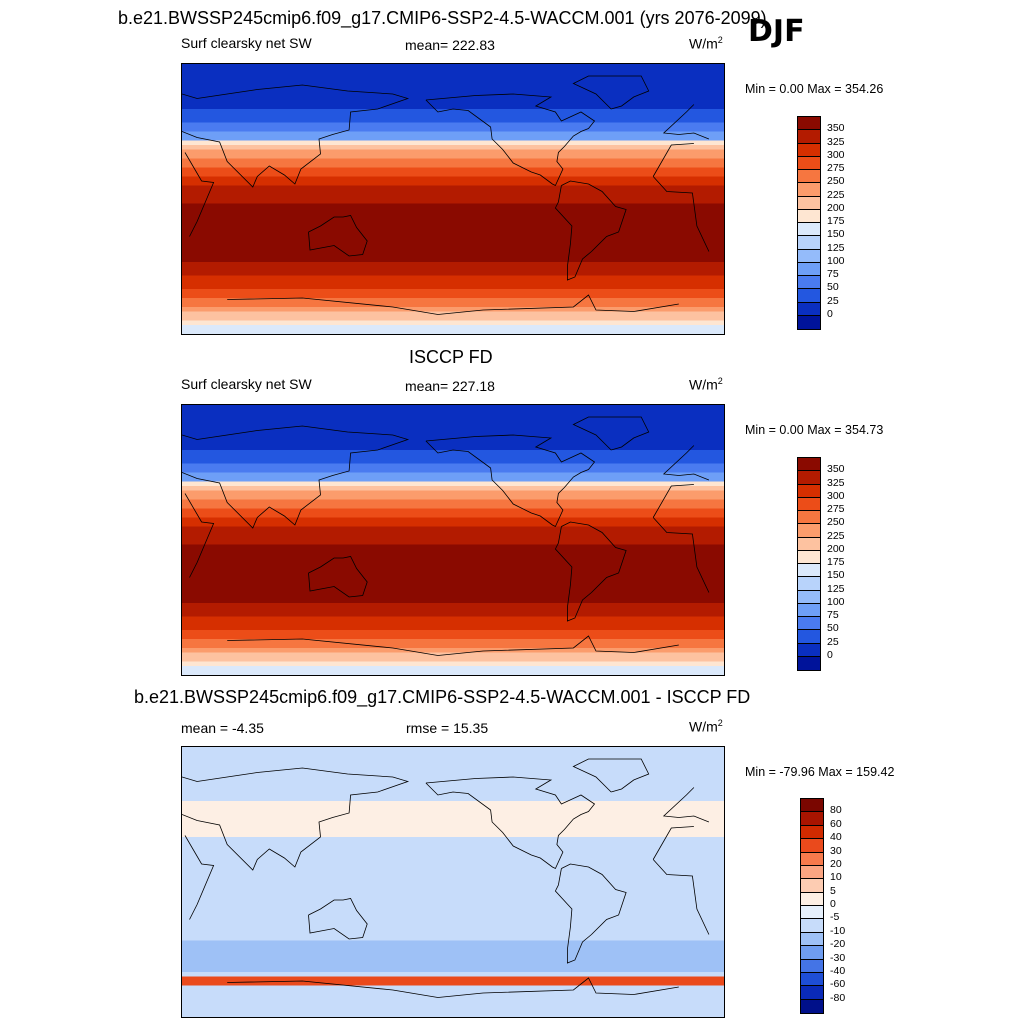 The height and width of the screenshot is (1024, 1024). I want to click on colorbar-tick-label: 0, so click(830, 313).